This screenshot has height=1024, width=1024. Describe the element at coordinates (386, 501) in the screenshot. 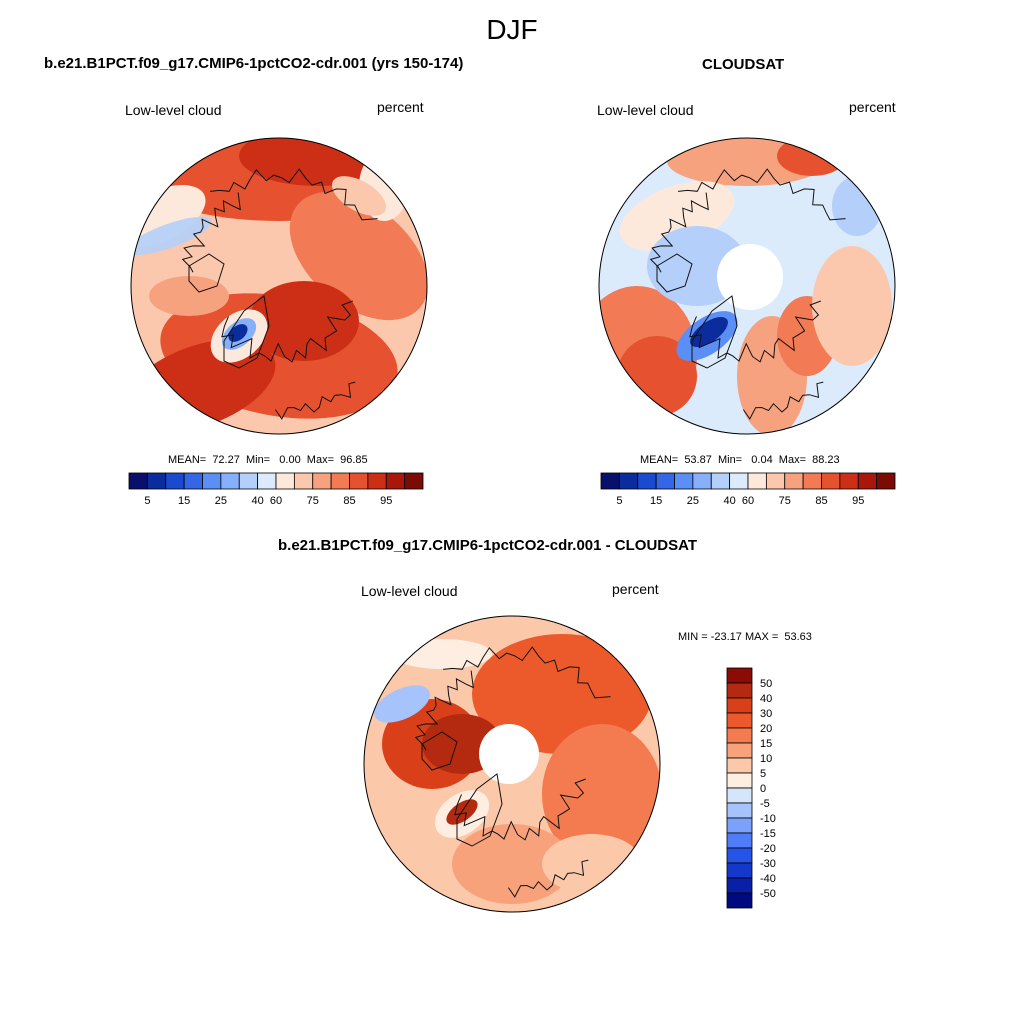

I see `model-colorbar-tick-label: 95` at that location.